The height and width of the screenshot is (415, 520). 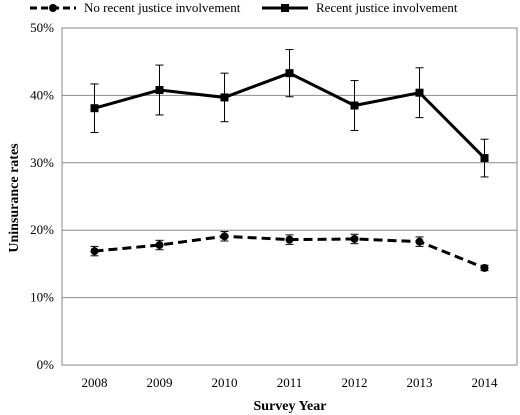 I want to click on legend-label: Recent justice involvement, so click(x=387, y=7).